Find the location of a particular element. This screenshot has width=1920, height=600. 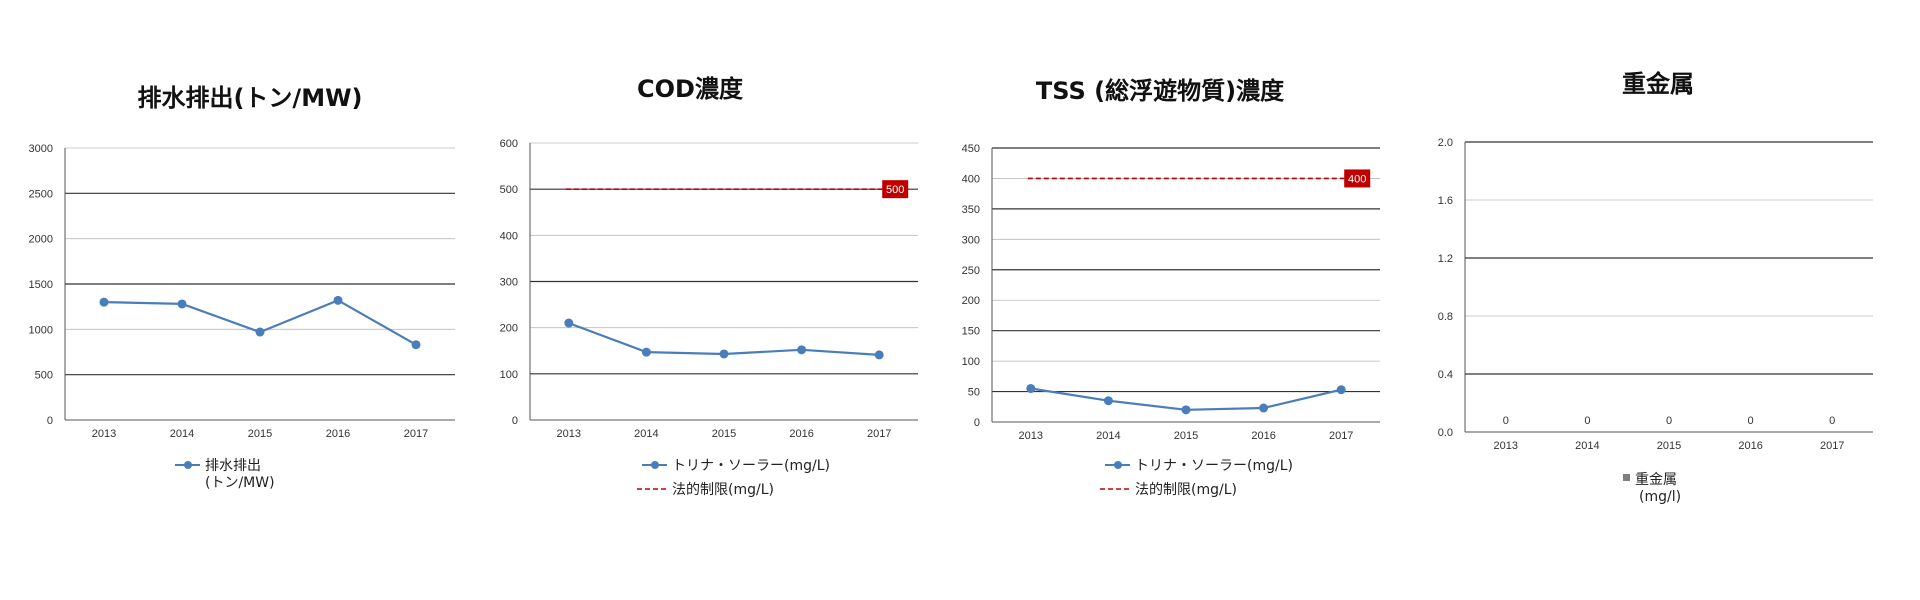

limit-label: 500 is located at coordinates (895, 190).